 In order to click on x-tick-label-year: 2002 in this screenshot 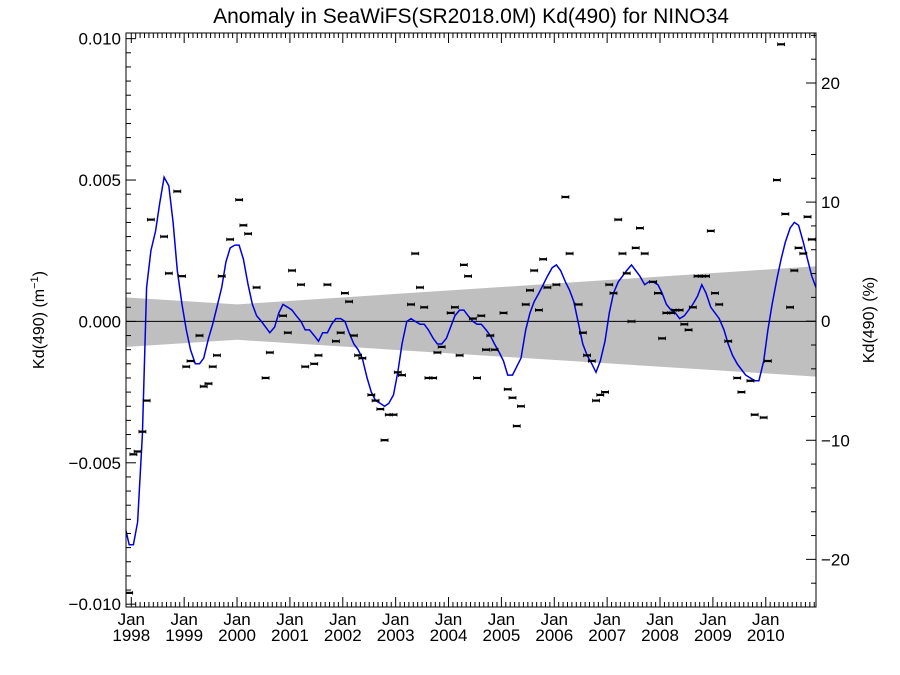, I will do `click(343, 635)`.